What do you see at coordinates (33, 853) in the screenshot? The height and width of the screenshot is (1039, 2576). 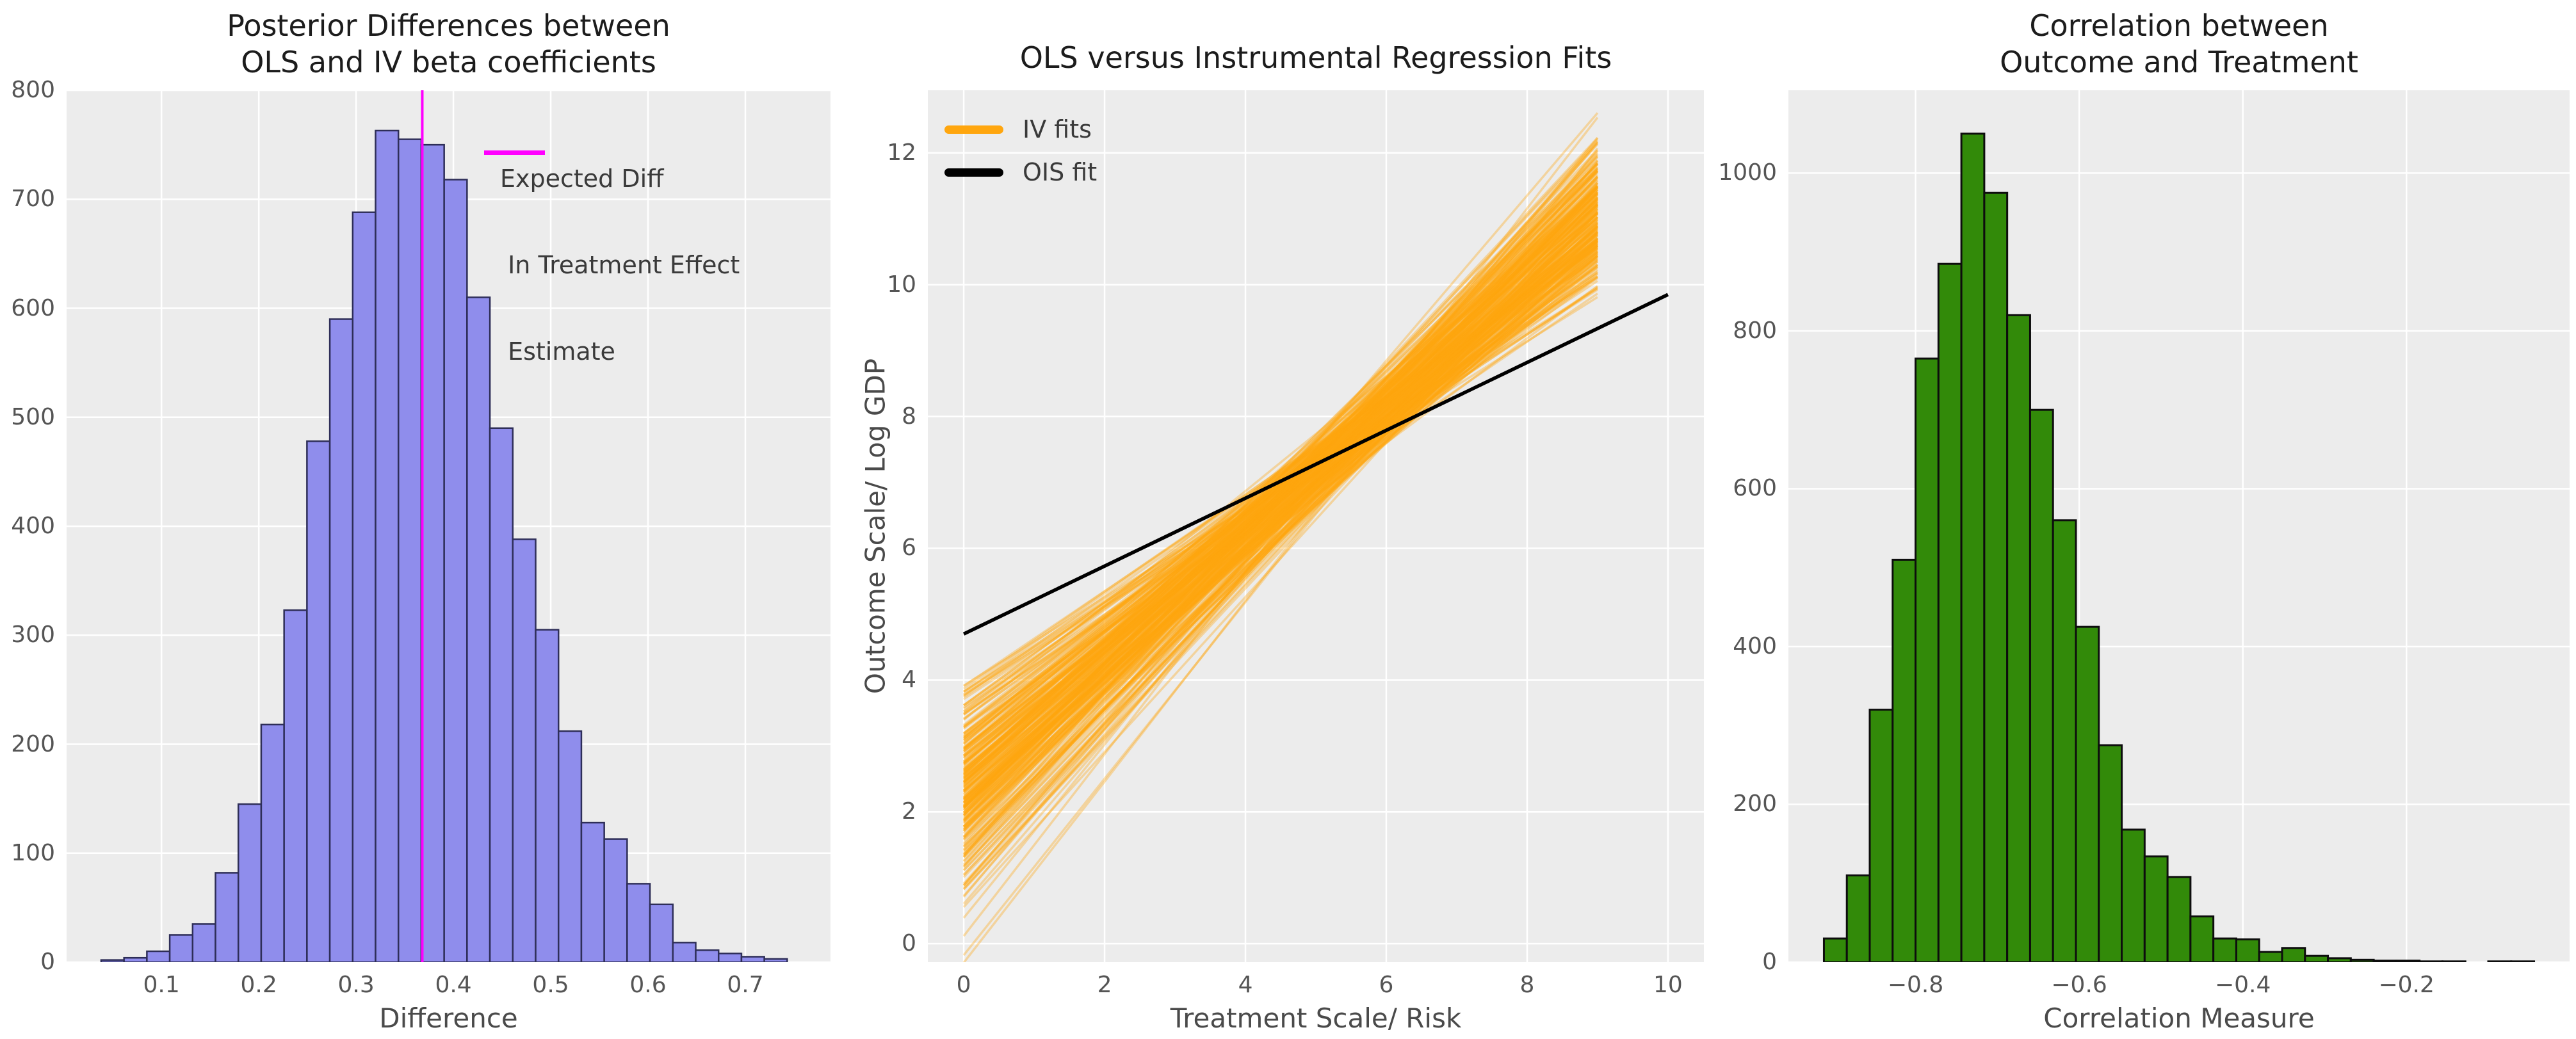 I see `y-tick-label: 100` at bounding box center [33, 853].